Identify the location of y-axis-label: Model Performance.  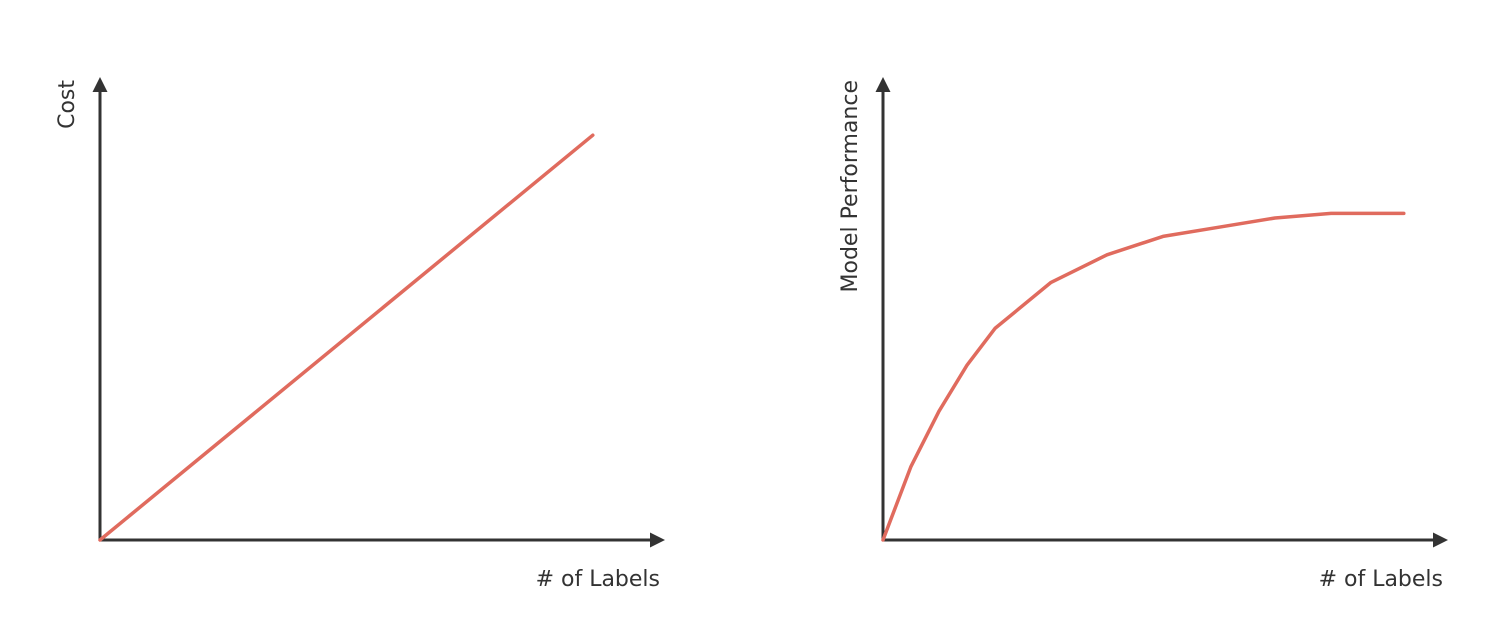
(850, 186).